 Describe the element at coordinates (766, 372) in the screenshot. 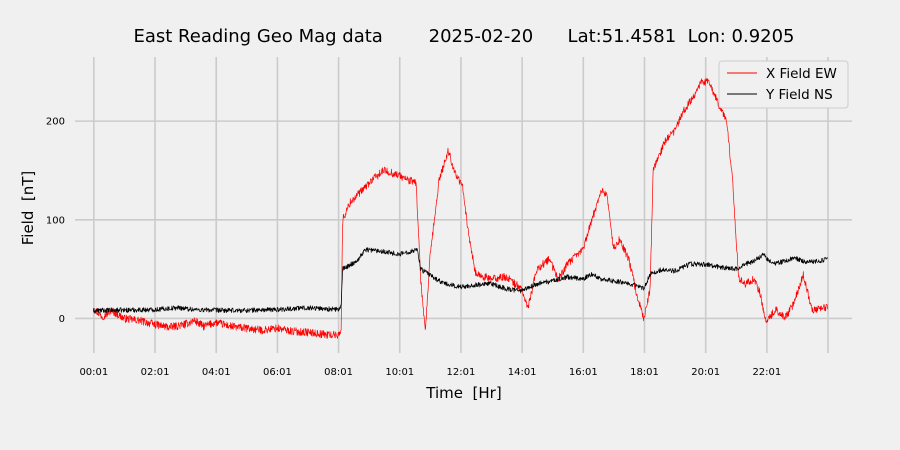

I see `x-tick-label: 22:01` at that location.